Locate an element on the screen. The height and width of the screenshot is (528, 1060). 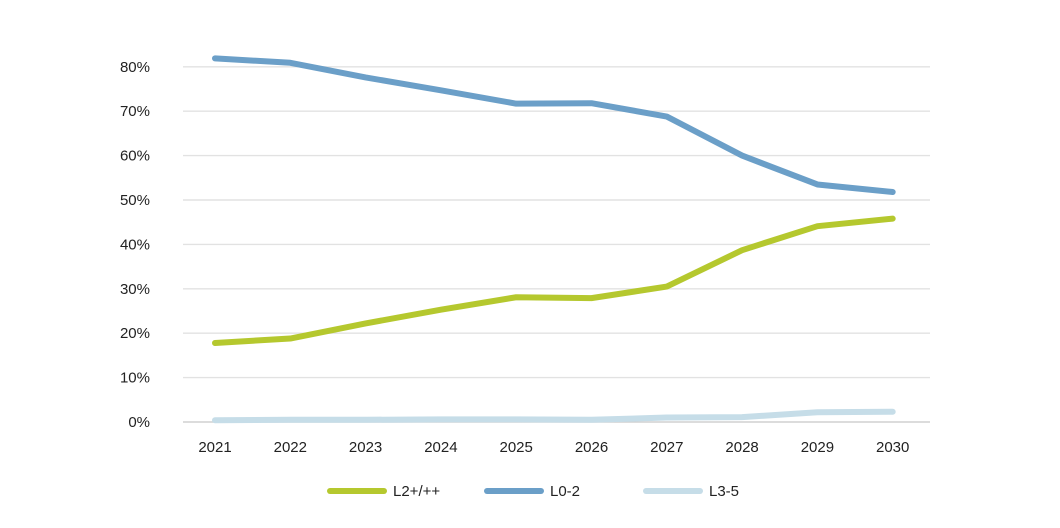
x-tick-label: 2023 is located at coordinates (365, 447).